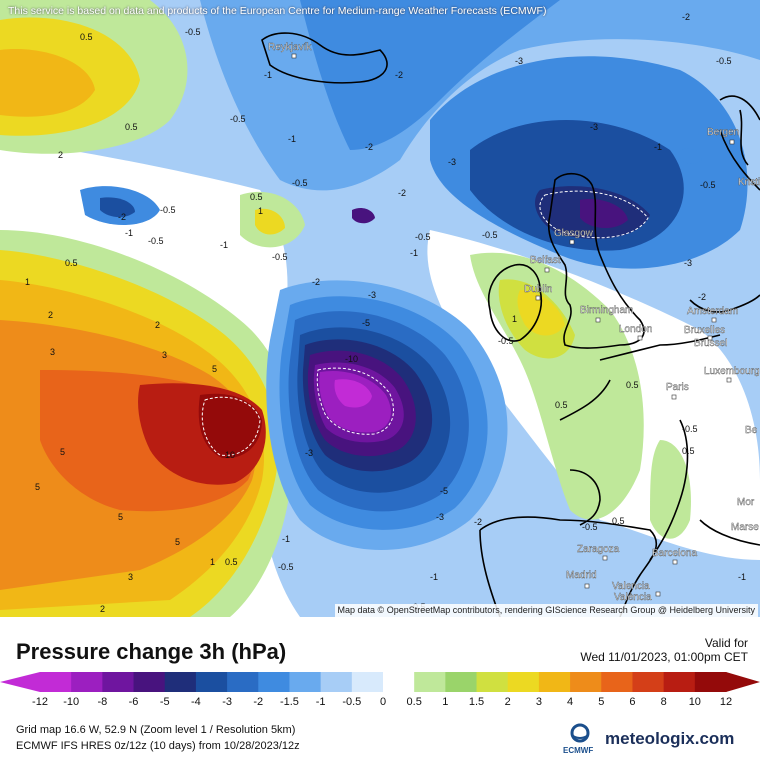 The image size is (760, 760). What do you see at coordinates (383, 702) in the screenshot?
I see `colorbar-tick-label: 0` at bounding box center [383, 702].